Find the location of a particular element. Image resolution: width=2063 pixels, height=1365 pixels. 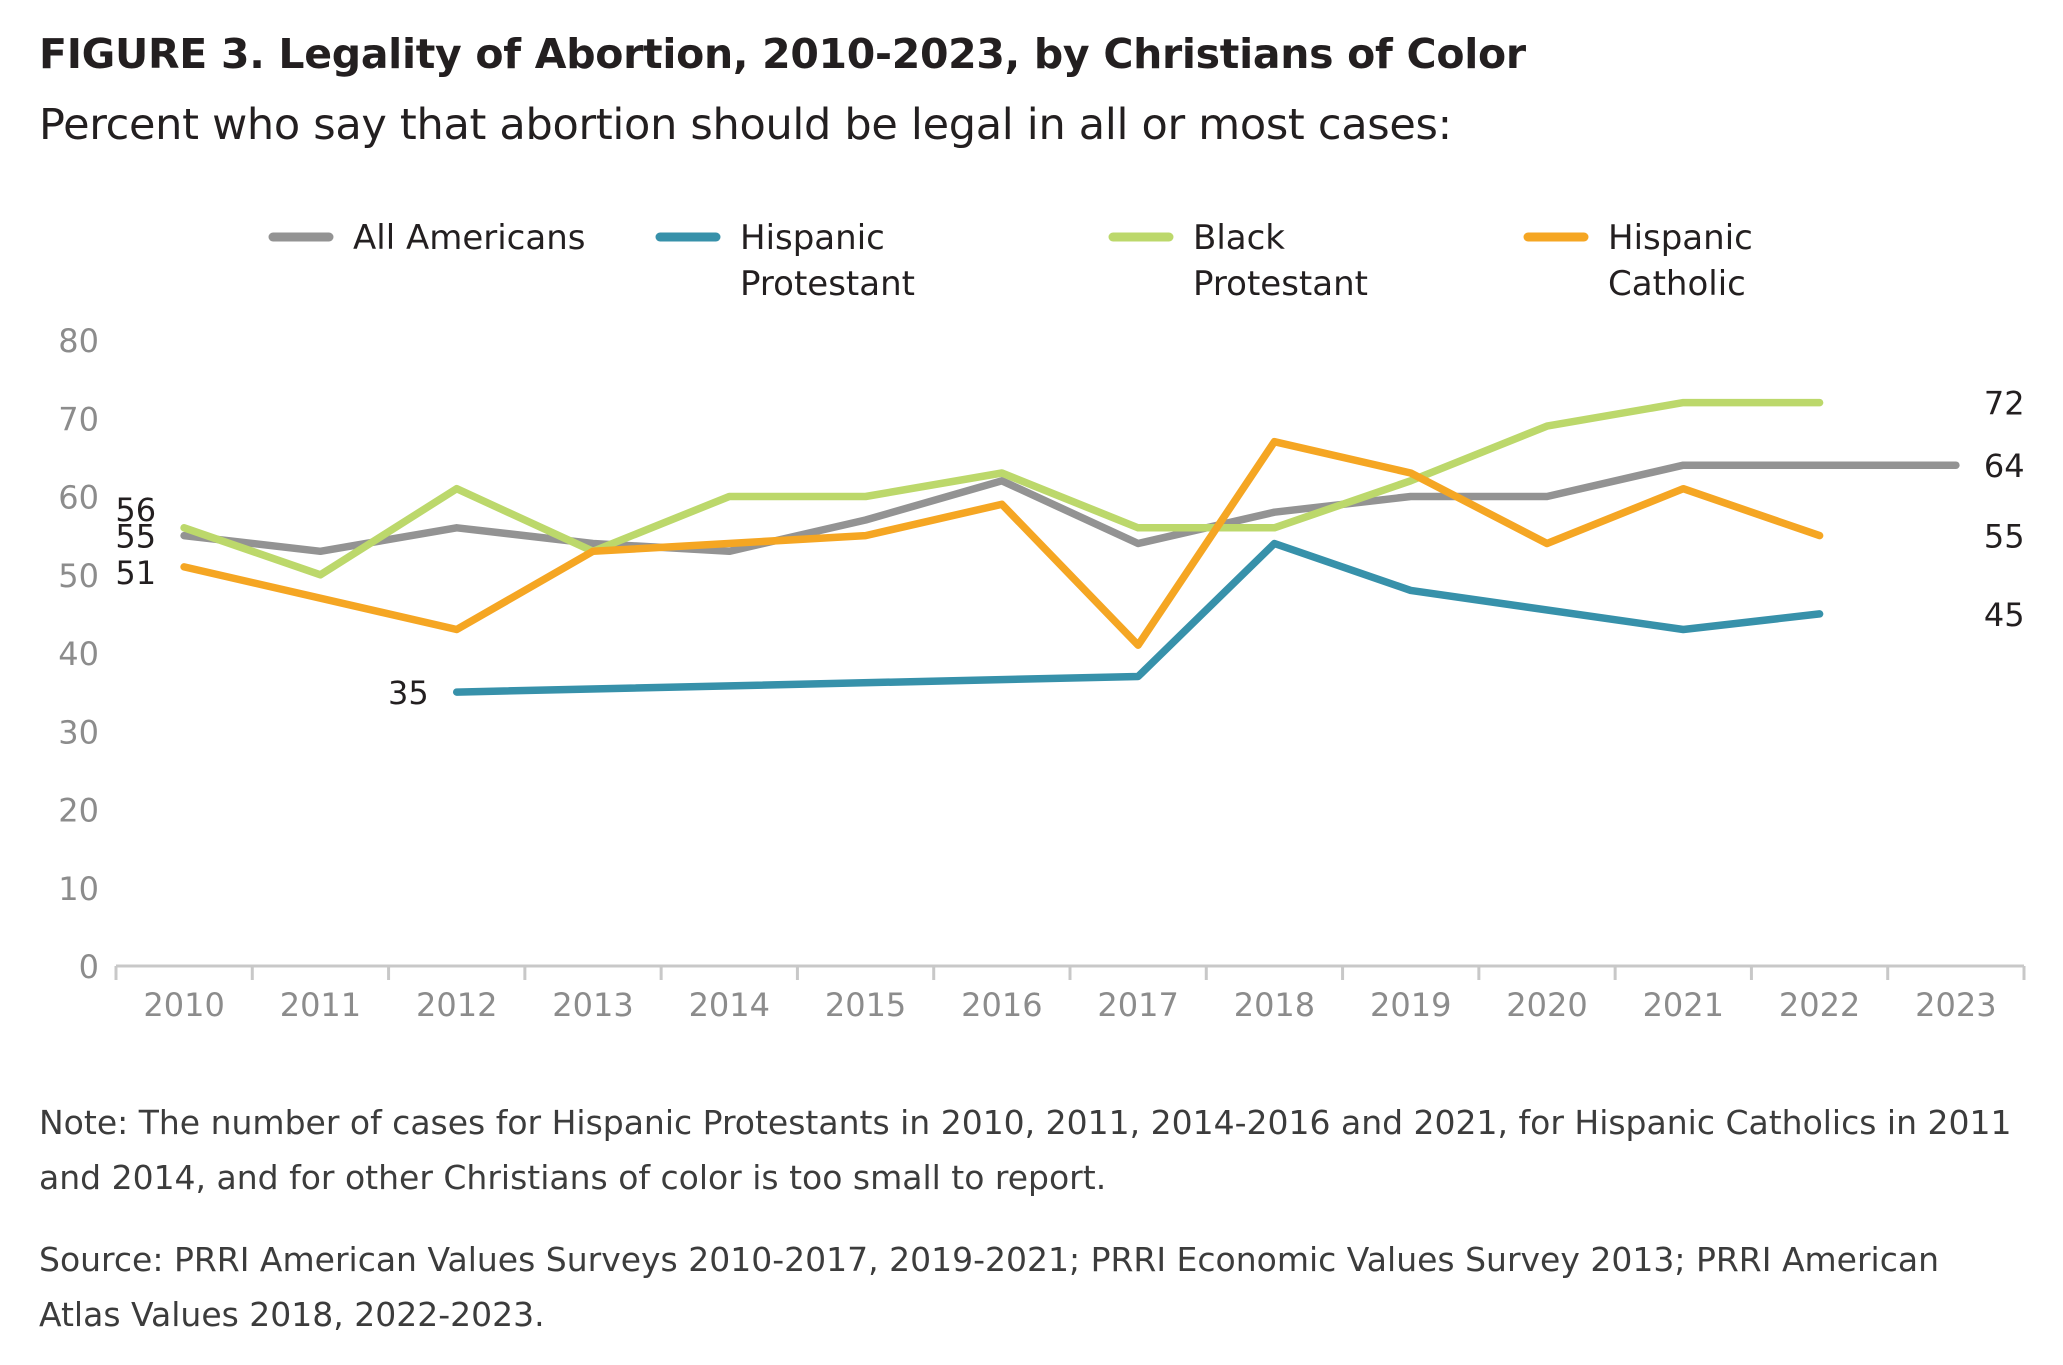

x-tick-label: 2011 is located at coordinates (320, 1005).